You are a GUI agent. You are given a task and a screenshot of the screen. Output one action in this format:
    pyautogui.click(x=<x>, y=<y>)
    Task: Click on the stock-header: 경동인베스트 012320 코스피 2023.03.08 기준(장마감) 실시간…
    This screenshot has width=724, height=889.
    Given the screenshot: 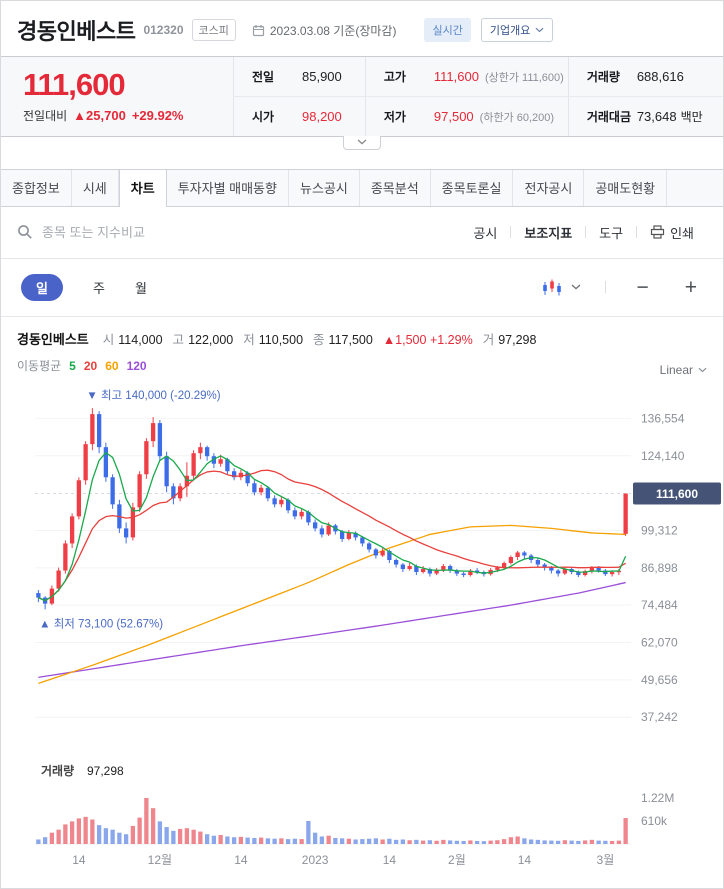 What is the action you would take?
    pyautogui.click(x=362, y=28)
    